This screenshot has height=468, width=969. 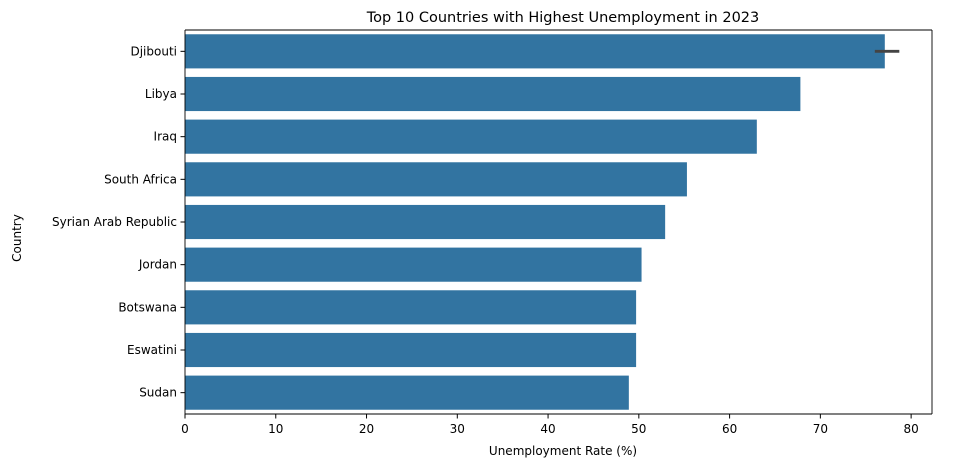 I want to click on y-tick-label-sudan: Sudan, so click(x=158, y=393).